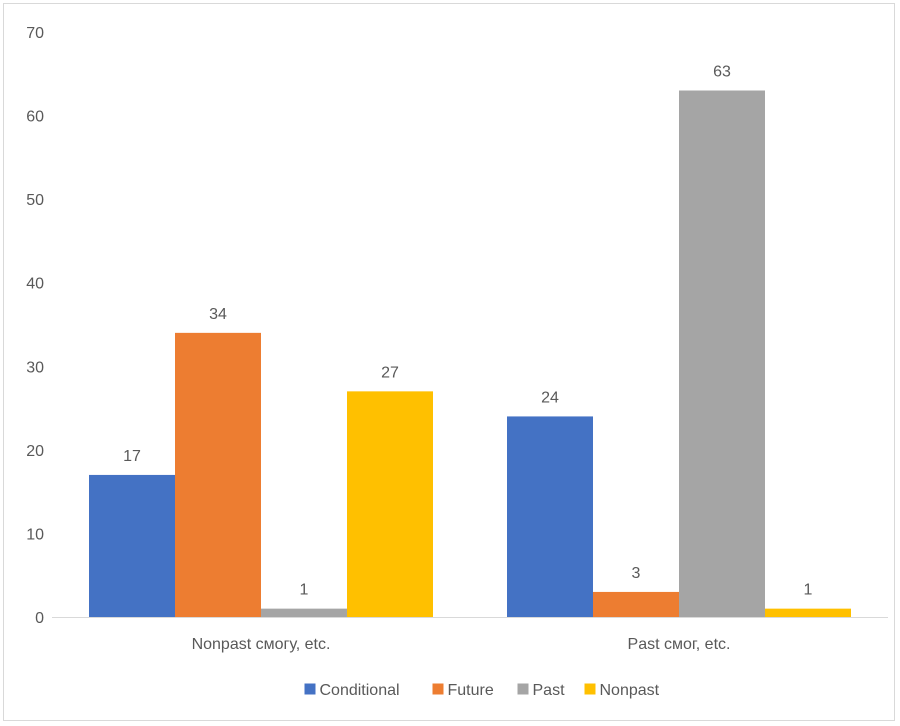 The image size is (900, 726). Describe the element at coordinates (390, 372) in the screenshot. I see `data-label: 27` at that location.